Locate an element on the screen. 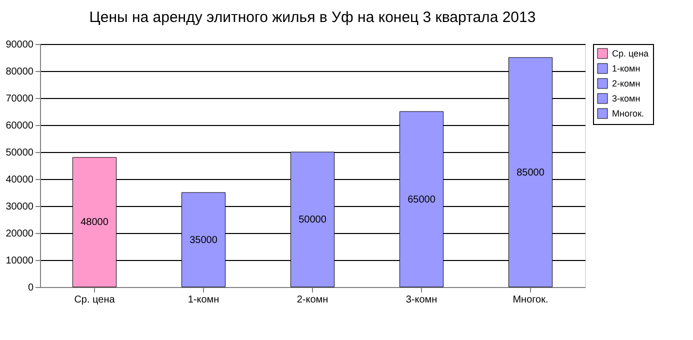 Image resolution: width=693 pixels, height=340 pixels. y-tick-label: 20000 is located at coordinates (20, 234).